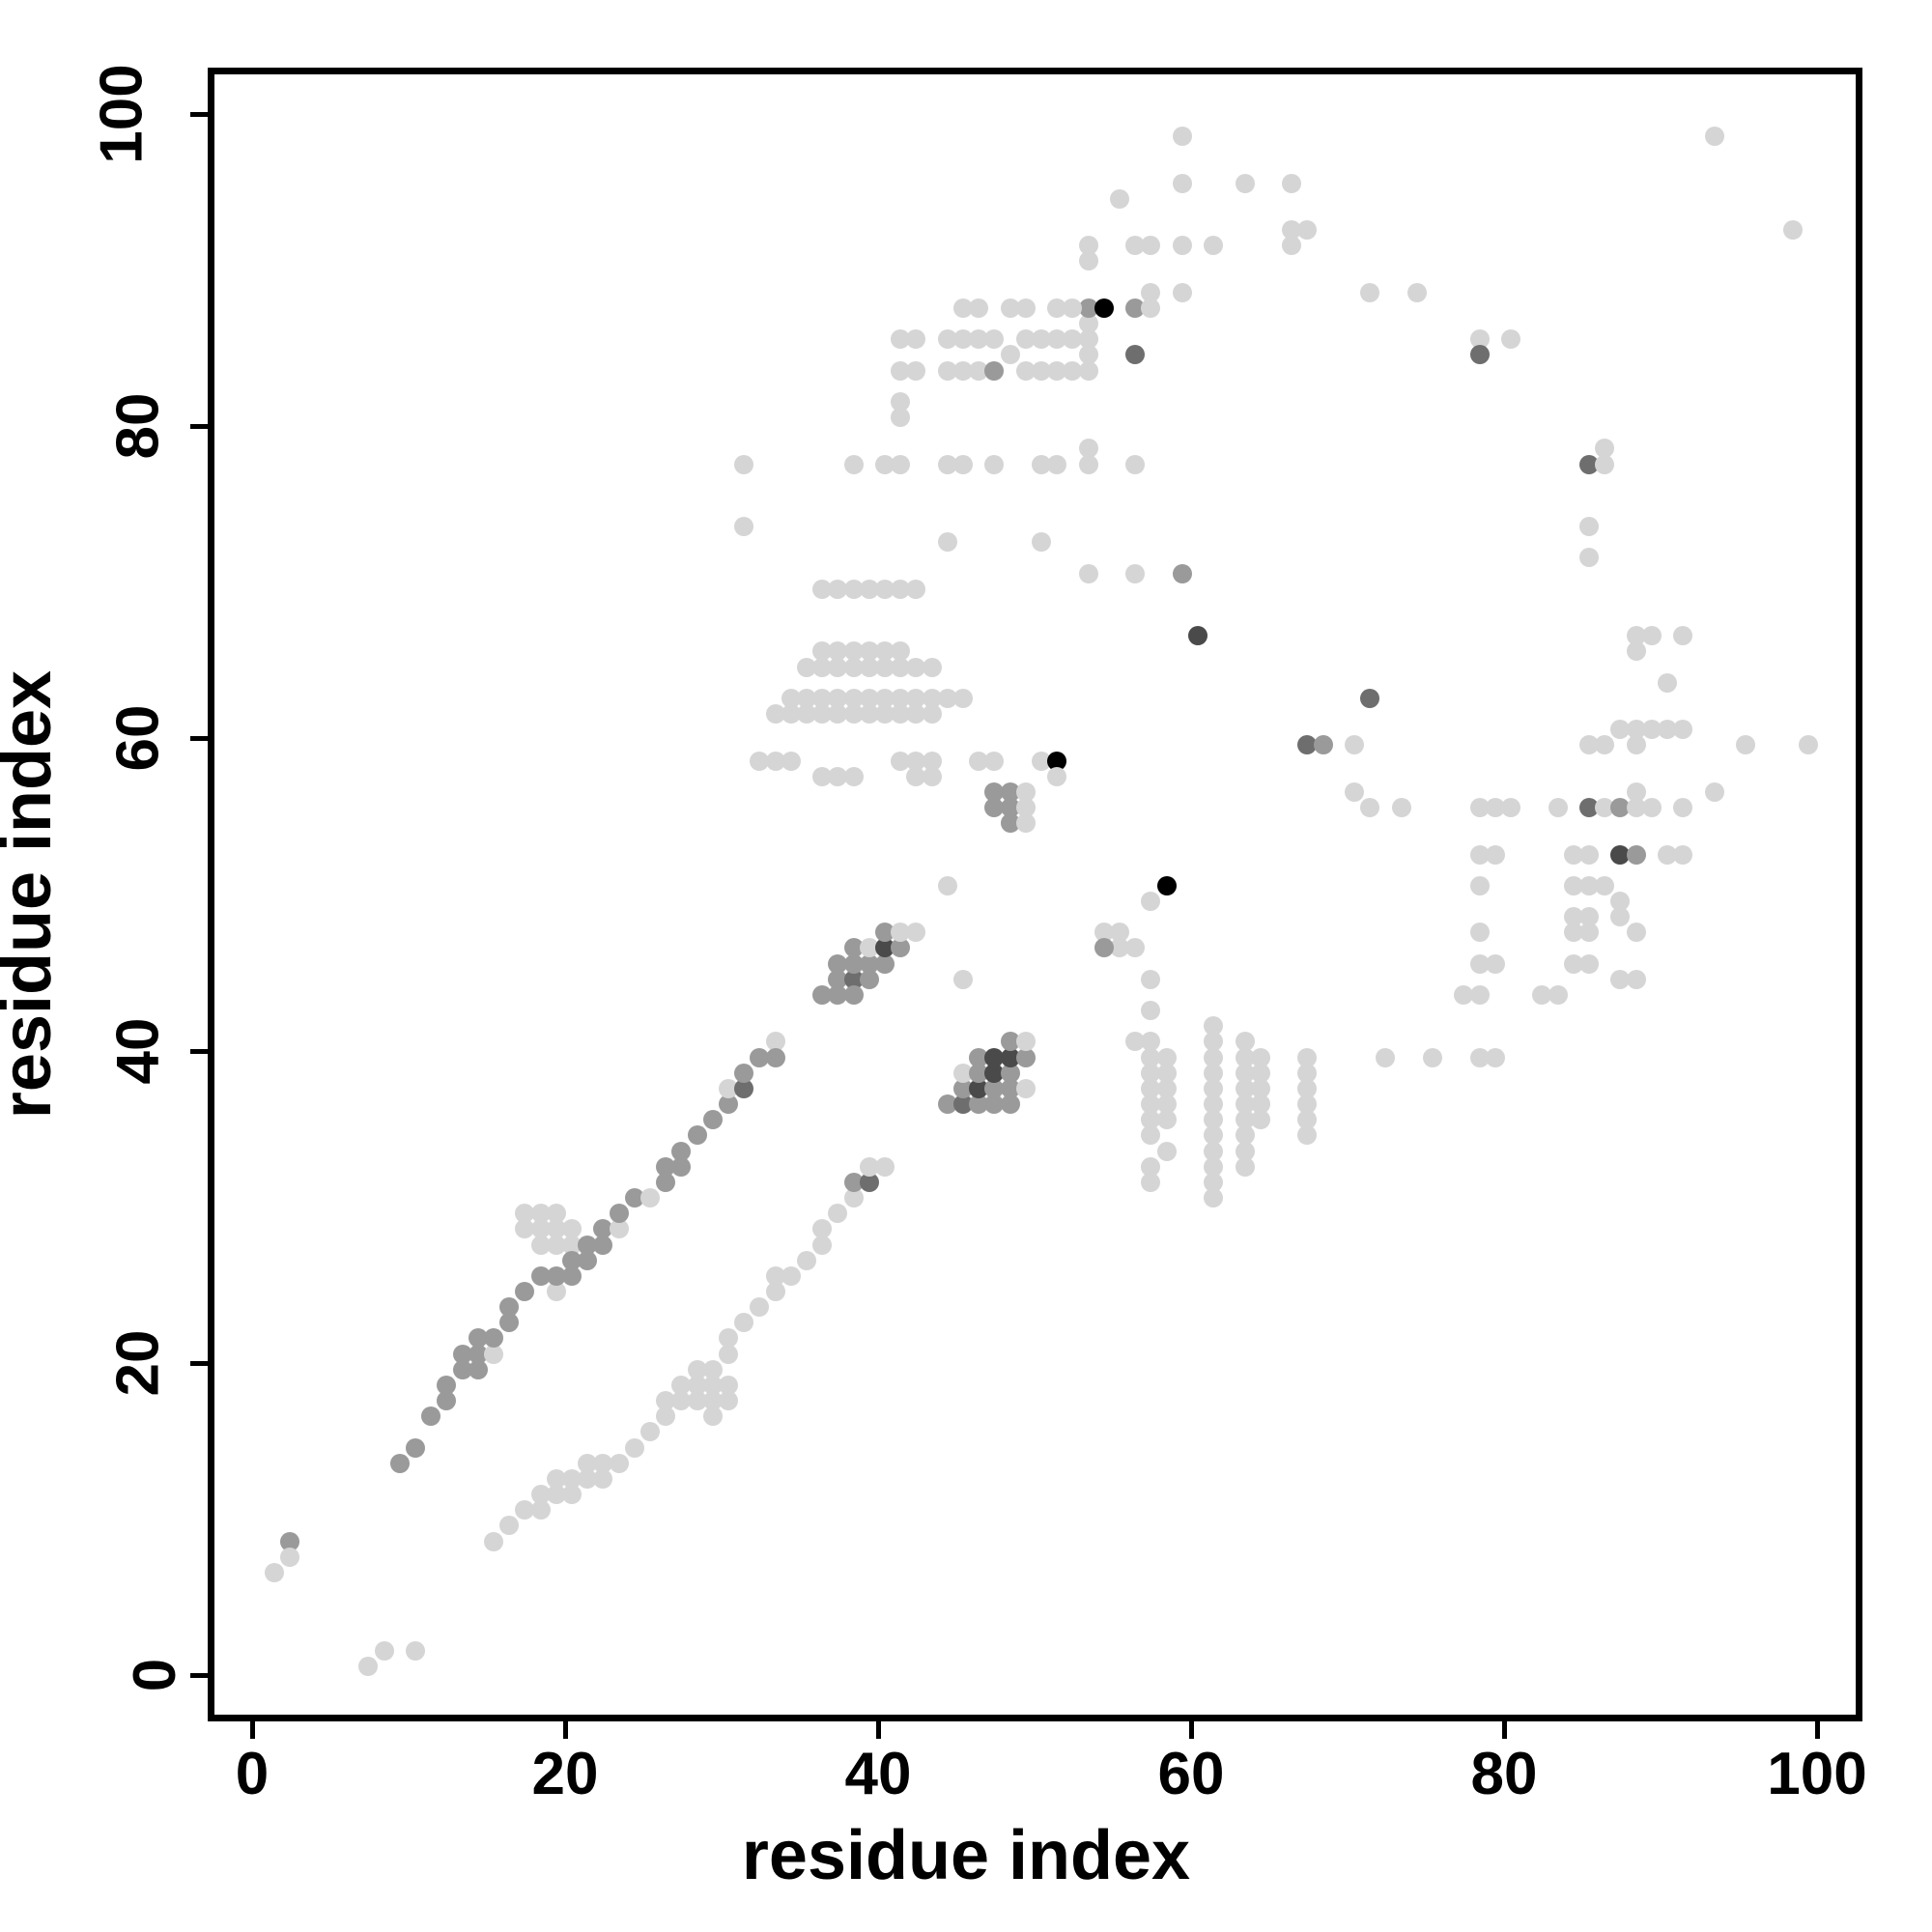 The height and width of the screenshot is (1932, 1932). What do you see at coordinates (565, 1774) in the screenshot?
I see `x-tick-label: 20` at bounding box center [565, 1774].